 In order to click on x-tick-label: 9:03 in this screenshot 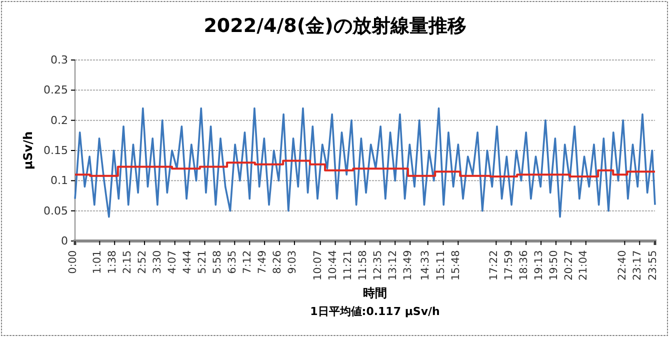, I will do `click(292, 262)`.